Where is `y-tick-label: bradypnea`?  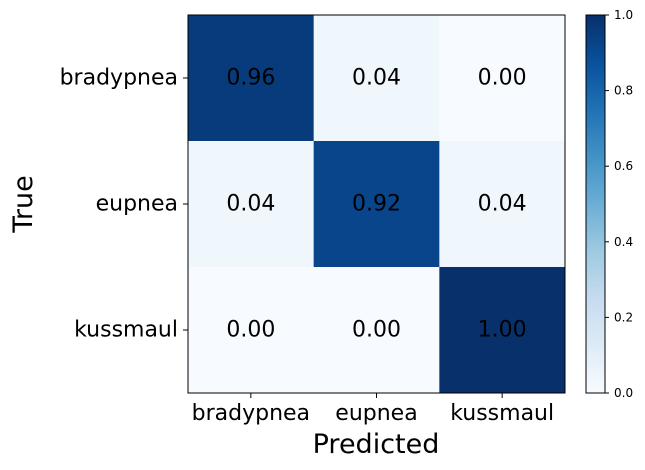 y-tick-label: bradypnea is located at coordinates (119, 78).